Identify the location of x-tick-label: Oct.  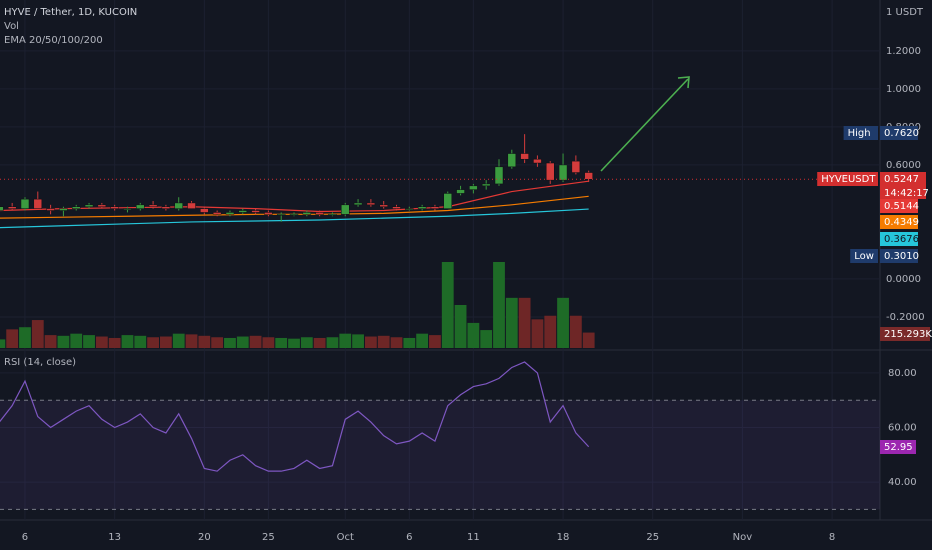
(345, 537).